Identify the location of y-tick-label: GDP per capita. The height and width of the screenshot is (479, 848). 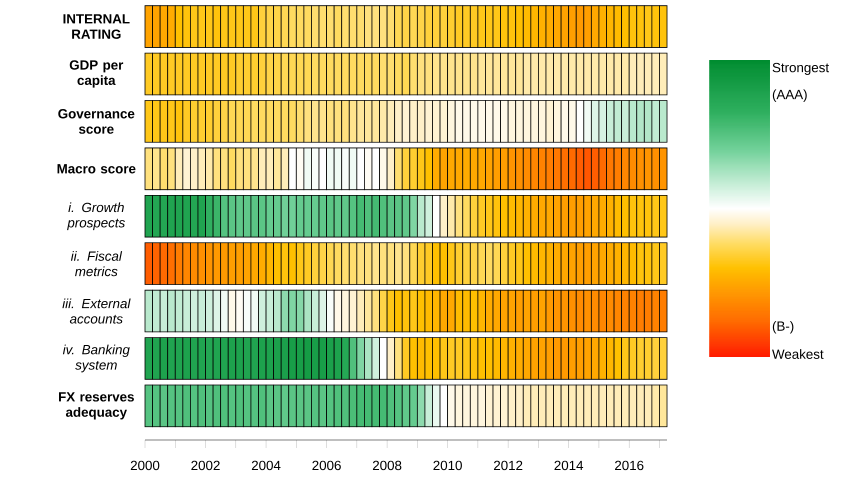
(97, 74).